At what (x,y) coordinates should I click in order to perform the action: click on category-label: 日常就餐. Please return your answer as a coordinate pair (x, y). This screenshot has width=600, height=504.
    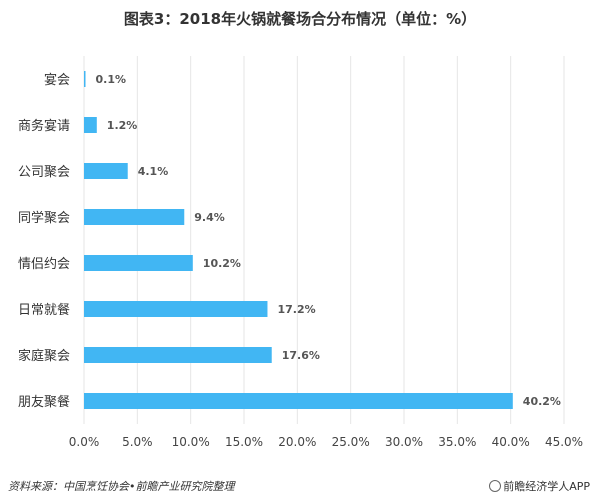
    Looking at the image, I should click on (44, 310).